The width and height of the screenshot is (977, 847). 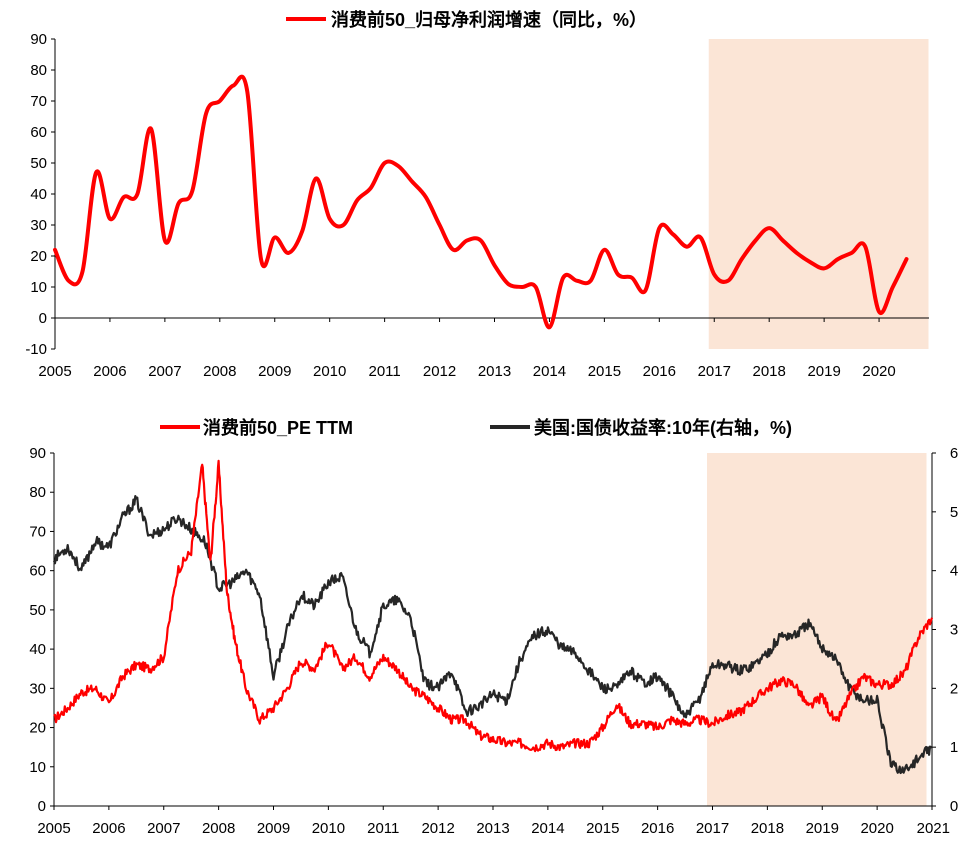 What do you see at coordinates (38, 225) in the screenshot?
I see `y-tick-label: 30` at bounding box center [38, 225].